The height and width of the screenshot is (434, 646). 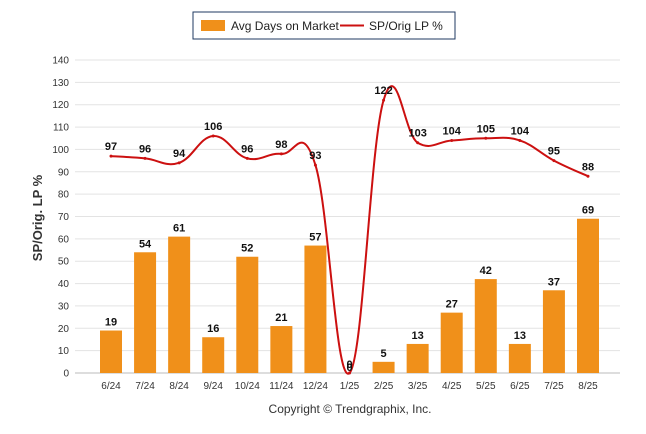 I want to click on x-tick-label: 7/25, so click(x=554, y=386).